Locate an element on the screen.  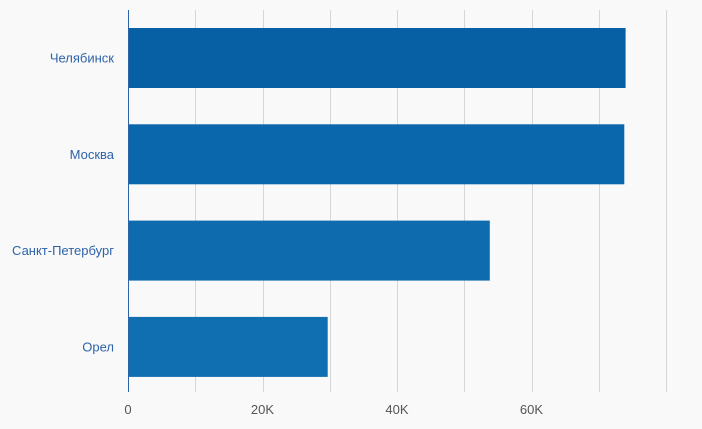
x-tick-label: 0 is located at coordinates (127, 409).